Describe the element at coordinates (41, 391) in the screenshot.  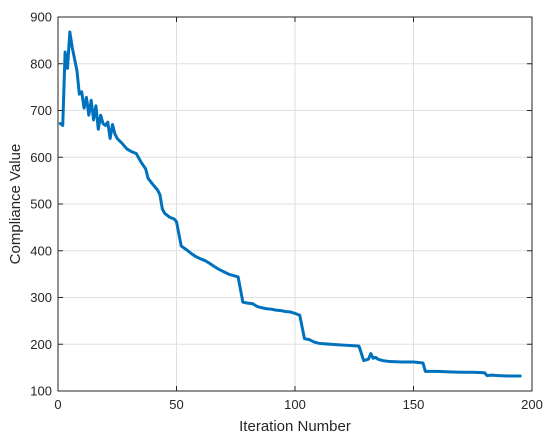
I see `y-tick-label: 100` at that location.